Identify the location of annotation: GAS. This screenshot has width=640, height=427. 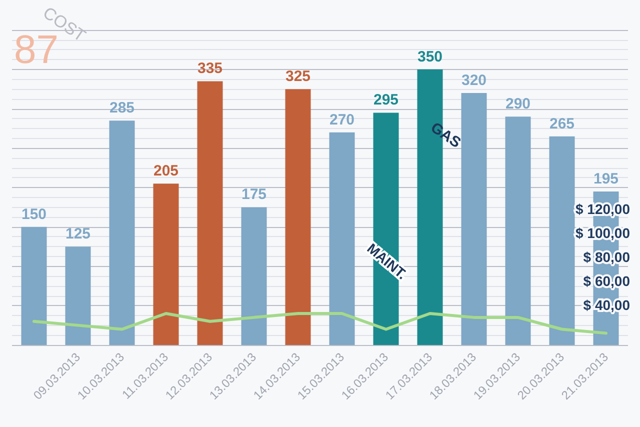
(445, 135).